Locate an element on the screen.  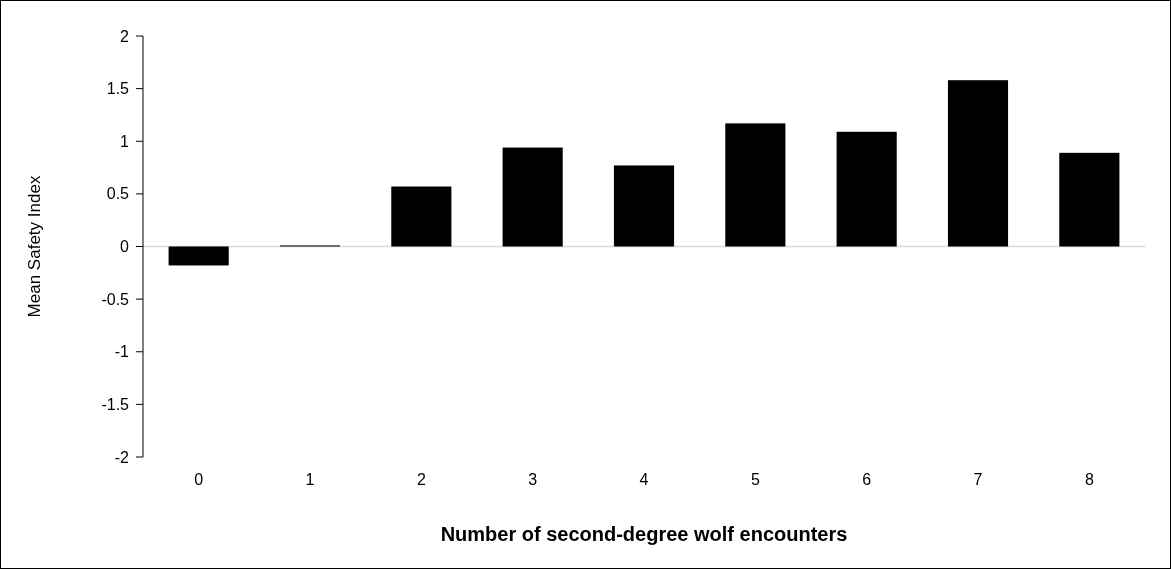
y-axis-title: Mean Safety Index is located at coordinates (34, 246).